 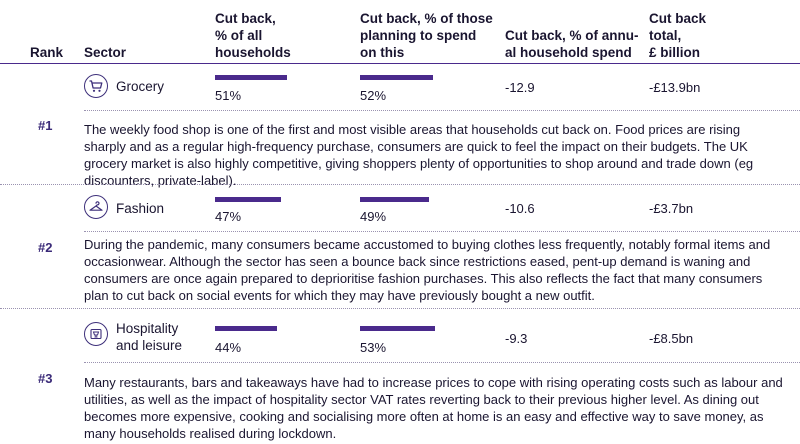 What do you see at coordinates (96, 86) in the screenshot?
I see `shopping-cart-icon` at bounding box center [96, 86].